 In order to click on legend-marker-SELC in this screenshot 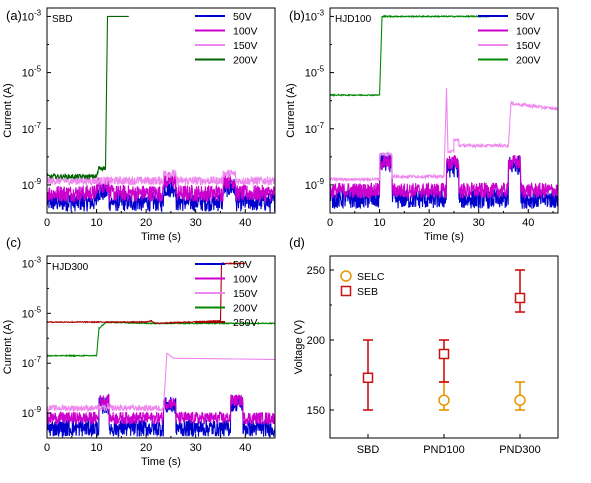, I will do `click(346, 276)`.